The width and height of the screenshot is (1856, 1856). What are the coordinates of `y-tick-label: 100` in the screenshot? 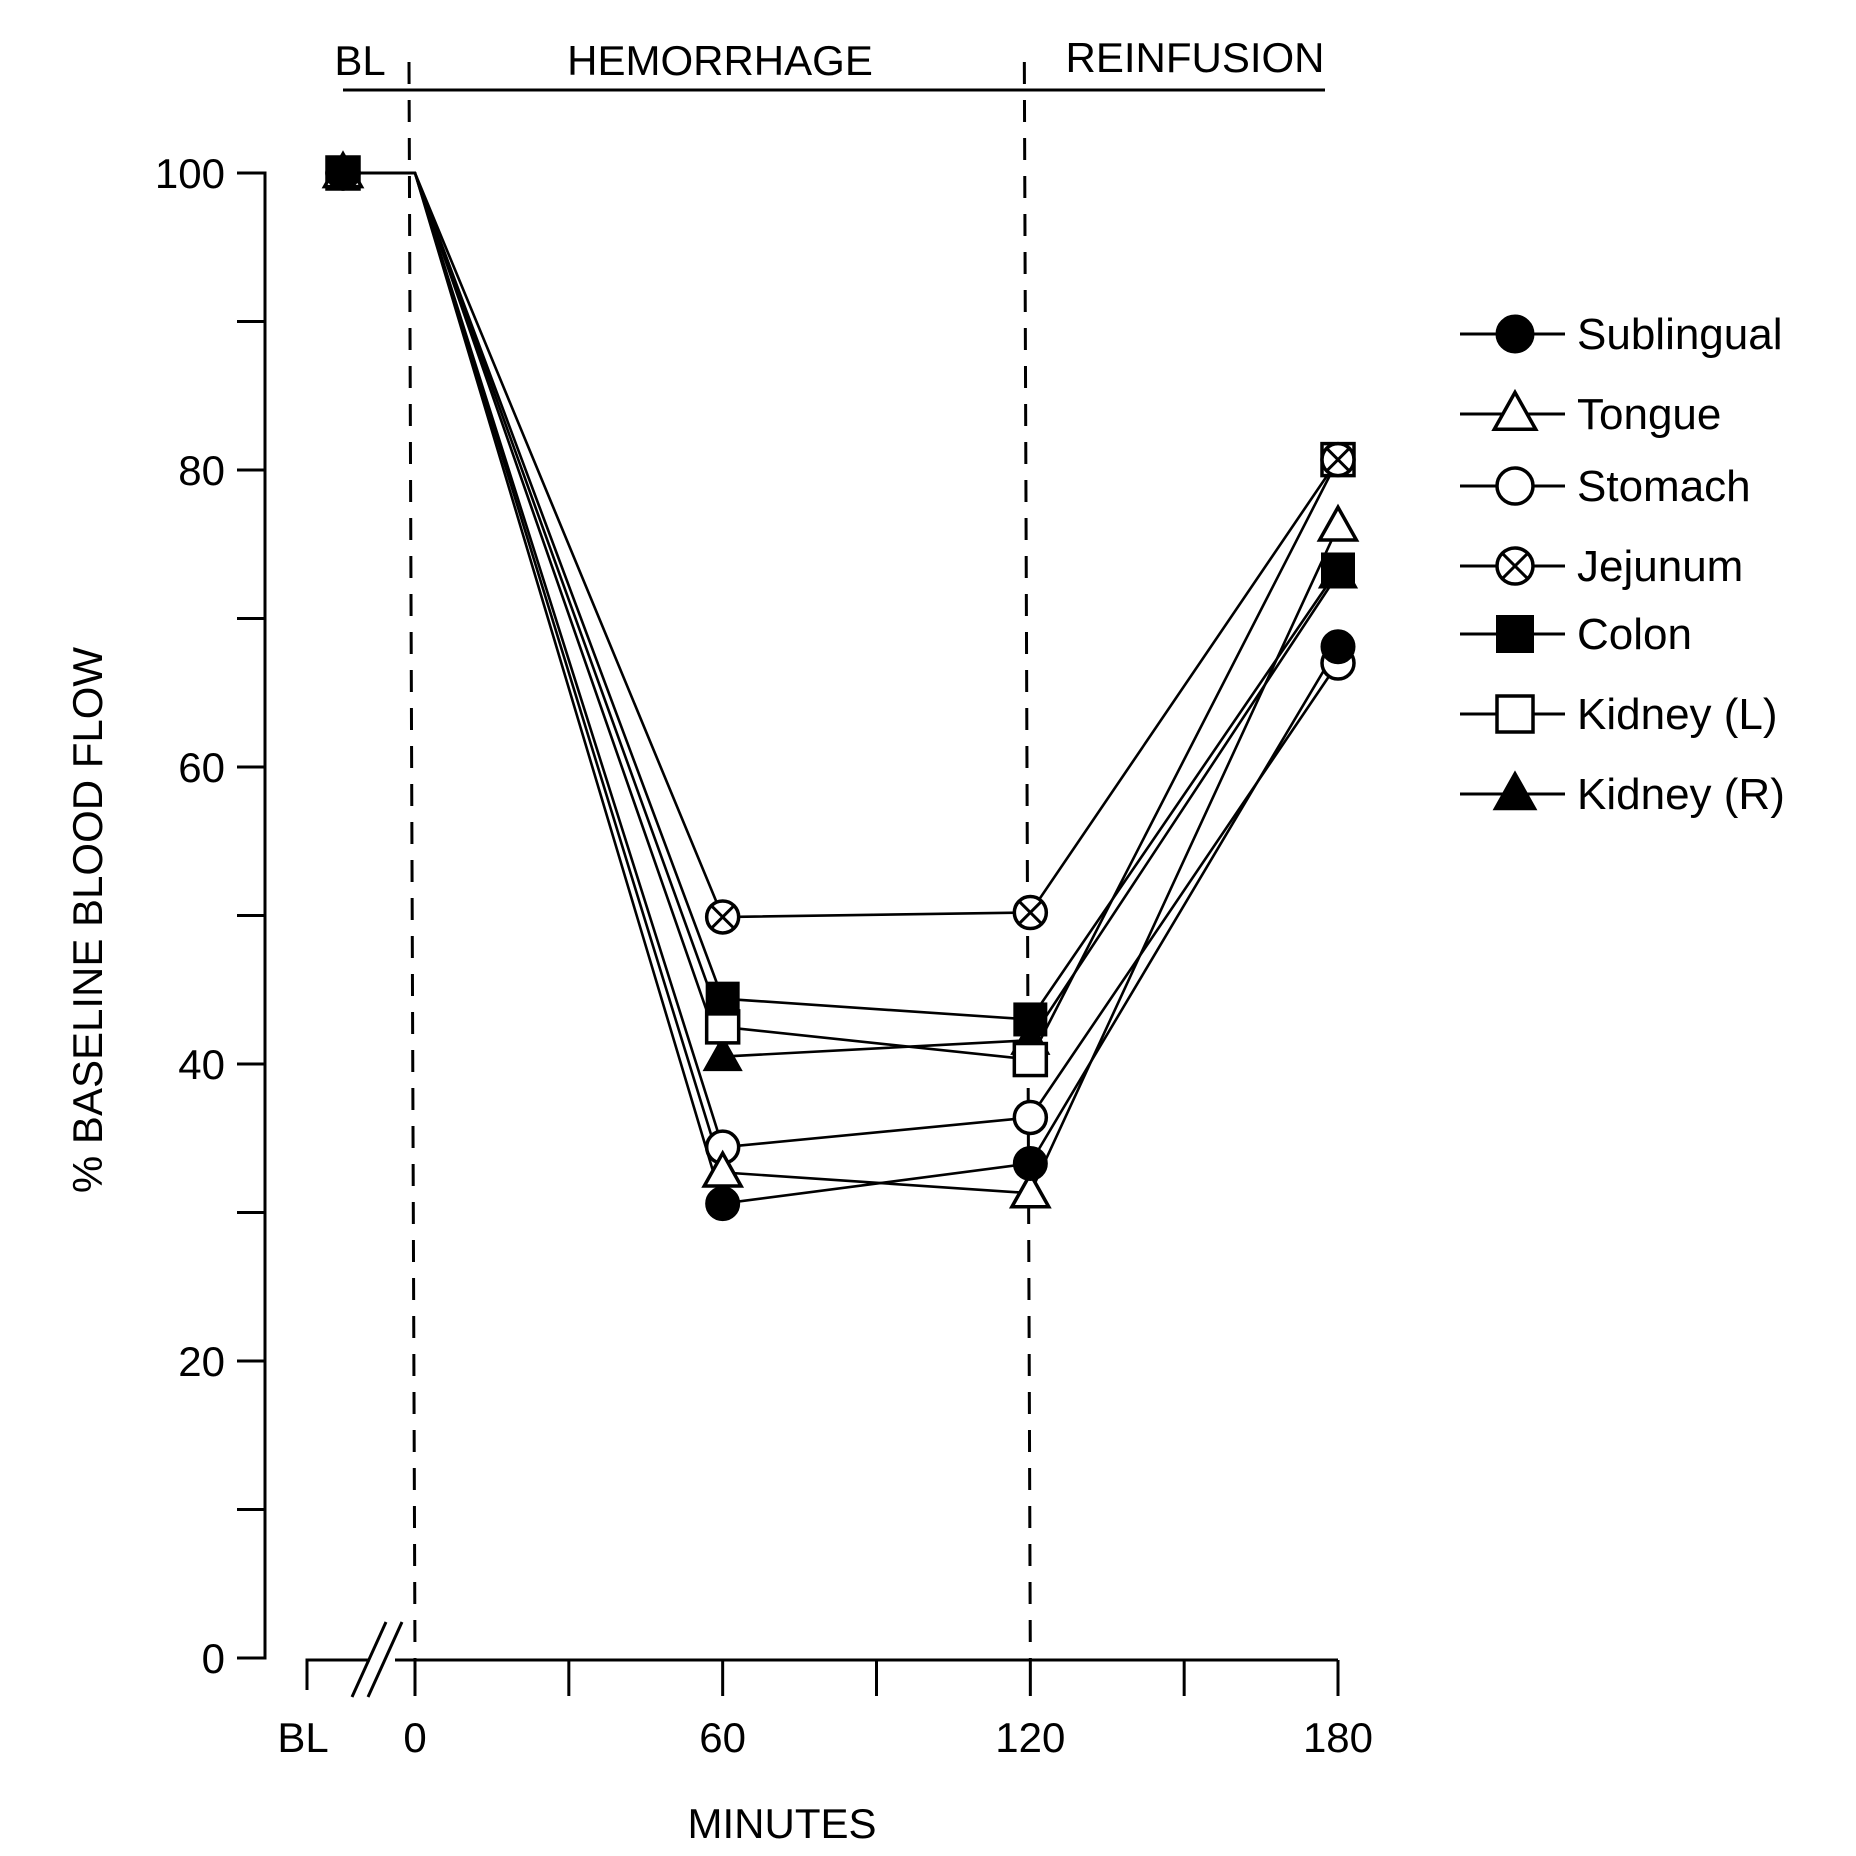 It's located at (190, 173).